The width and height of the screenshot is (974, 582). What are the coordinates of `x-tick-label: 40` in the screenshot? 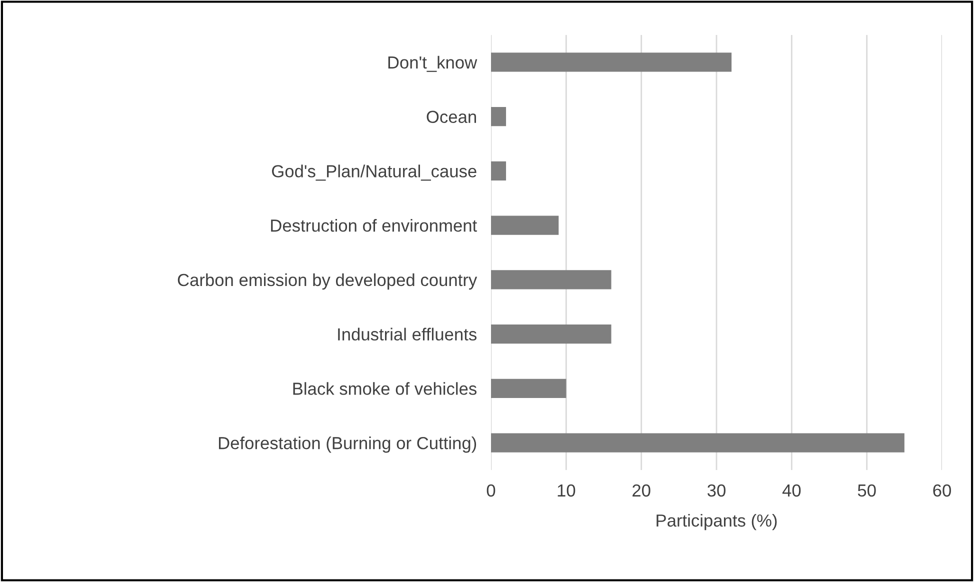 It's located at (791, 490).